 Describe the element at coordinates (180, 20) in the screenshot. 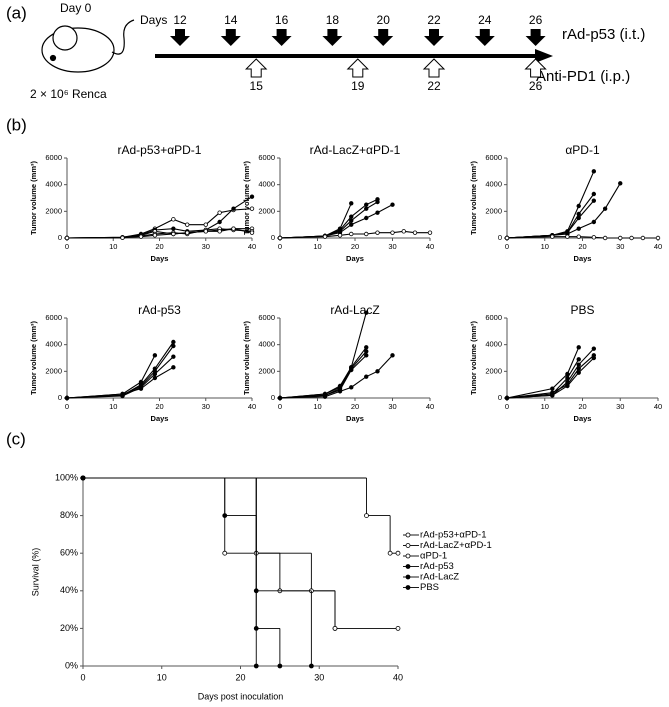

I see `day-label: 12` at that location.